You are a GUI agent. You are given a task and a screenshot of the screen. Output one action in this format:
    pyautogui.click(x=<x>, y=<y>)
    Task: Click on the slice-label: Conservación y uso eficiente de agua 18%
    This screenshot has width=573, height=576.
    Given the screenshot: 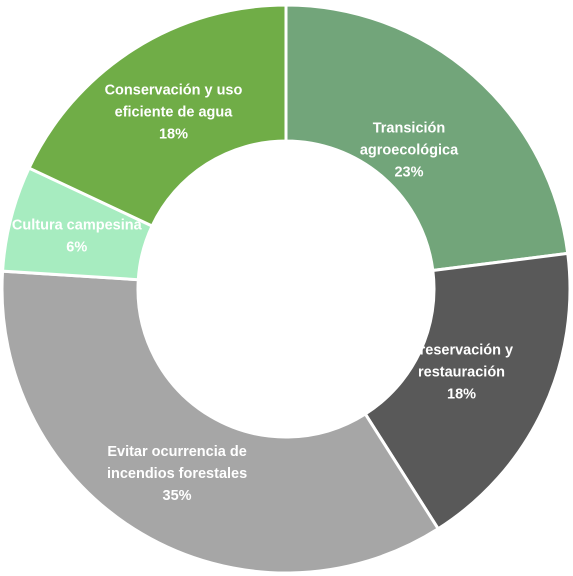 What is the action you would take?
    pyautogui.click(x=174, y=113)
    